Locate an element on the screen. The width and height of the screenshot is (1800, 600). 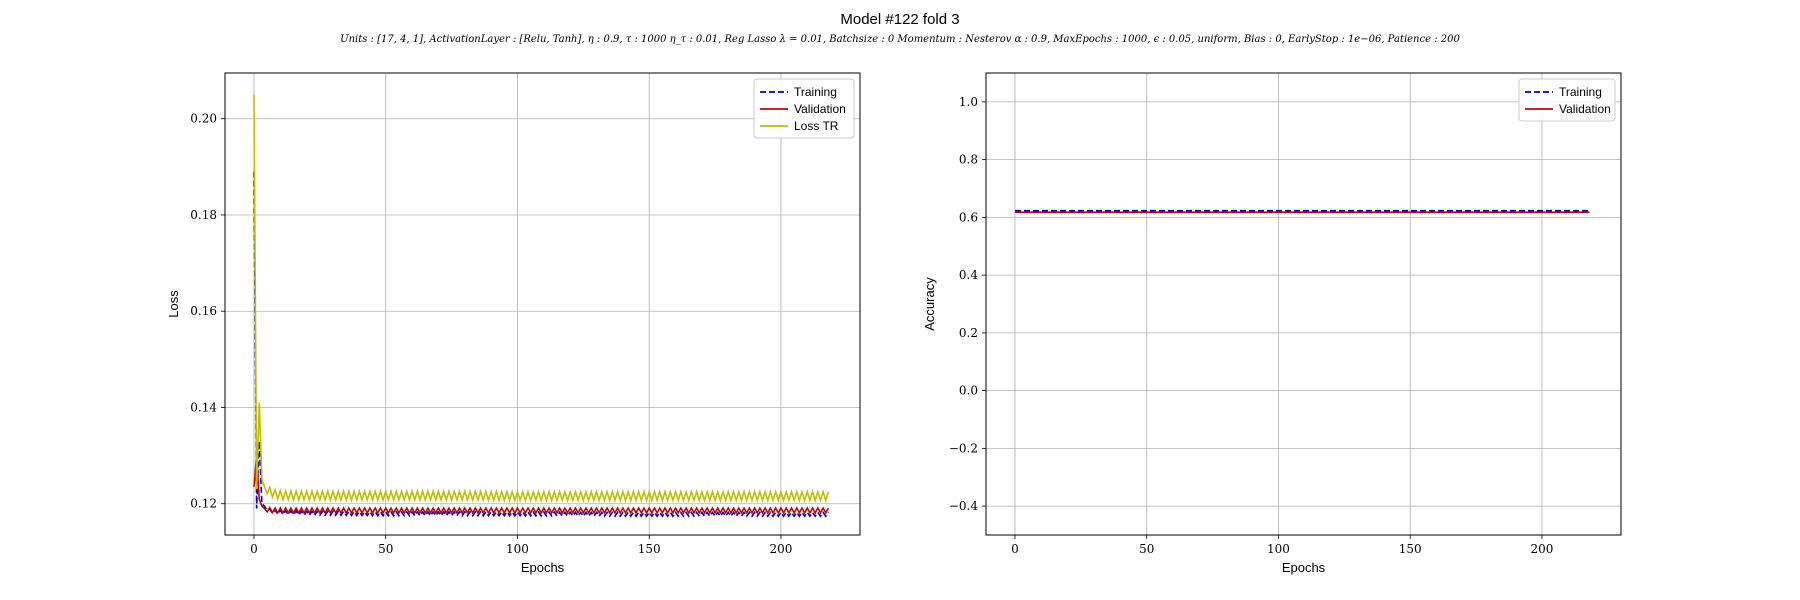
y-tick-label: −0.2 is located at coordinates (963, 448).